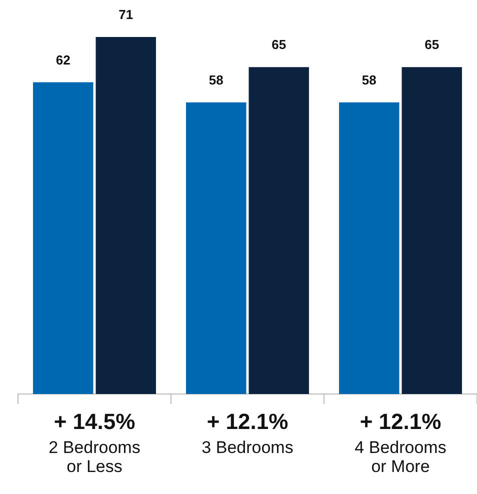 Image resolution: width=477 pixels, height=494 pixels. What do you see at coordinates (95, 421) in the screenshot?
I see `text: + 14.5%` at bounding box center [95, 421].